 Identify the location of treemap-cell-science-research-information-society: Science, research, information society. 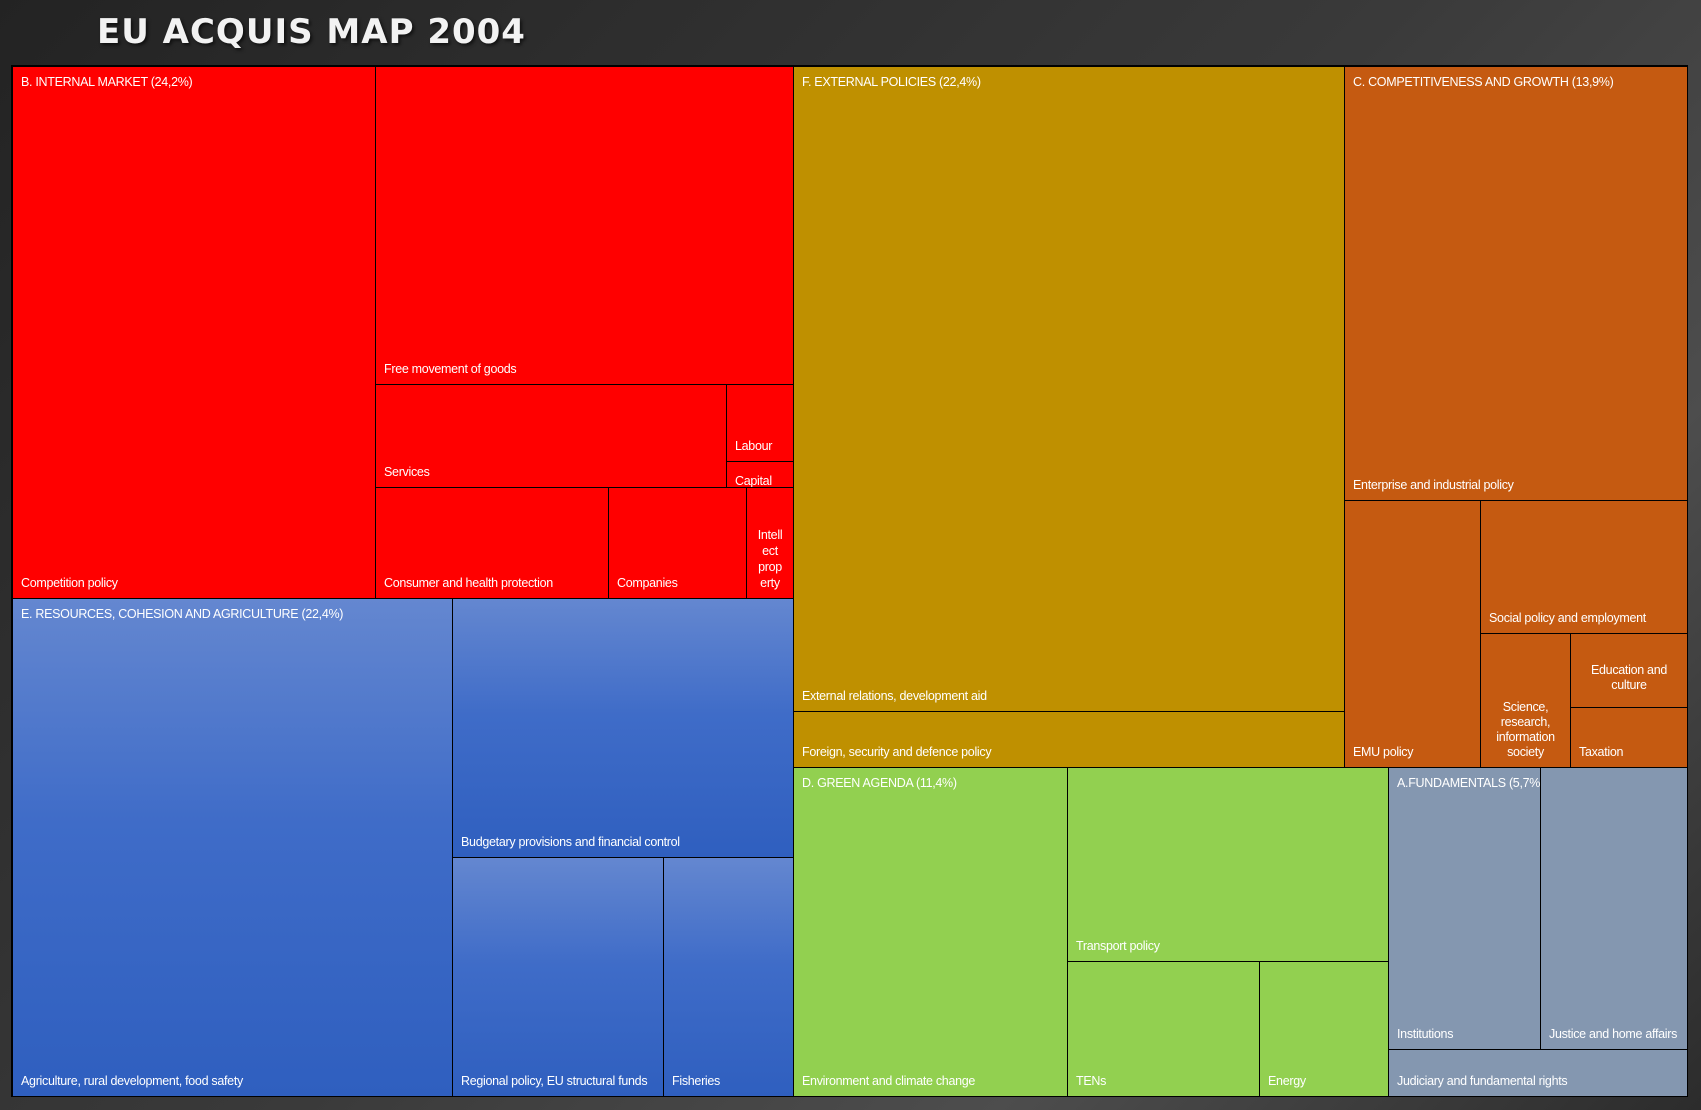
(1525, 700).